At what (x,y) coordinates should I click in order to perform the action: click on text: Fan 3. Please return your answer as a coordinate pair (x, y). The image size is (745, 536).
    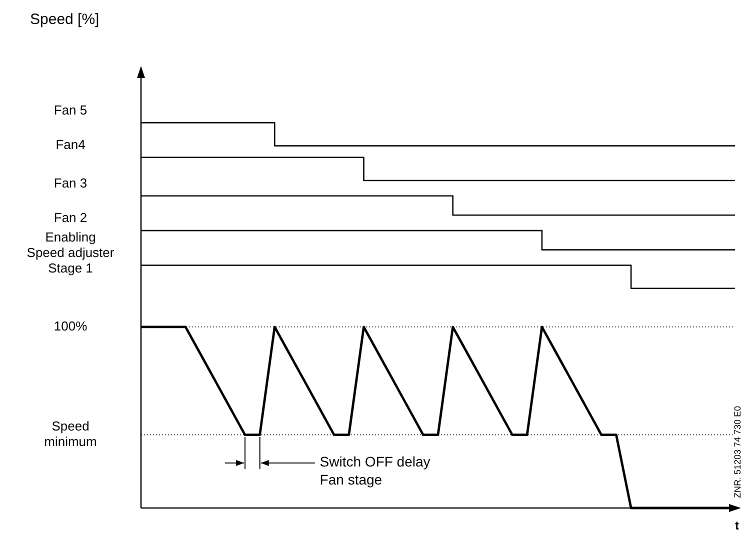
    Looking at the image, I should click on (71, 182).